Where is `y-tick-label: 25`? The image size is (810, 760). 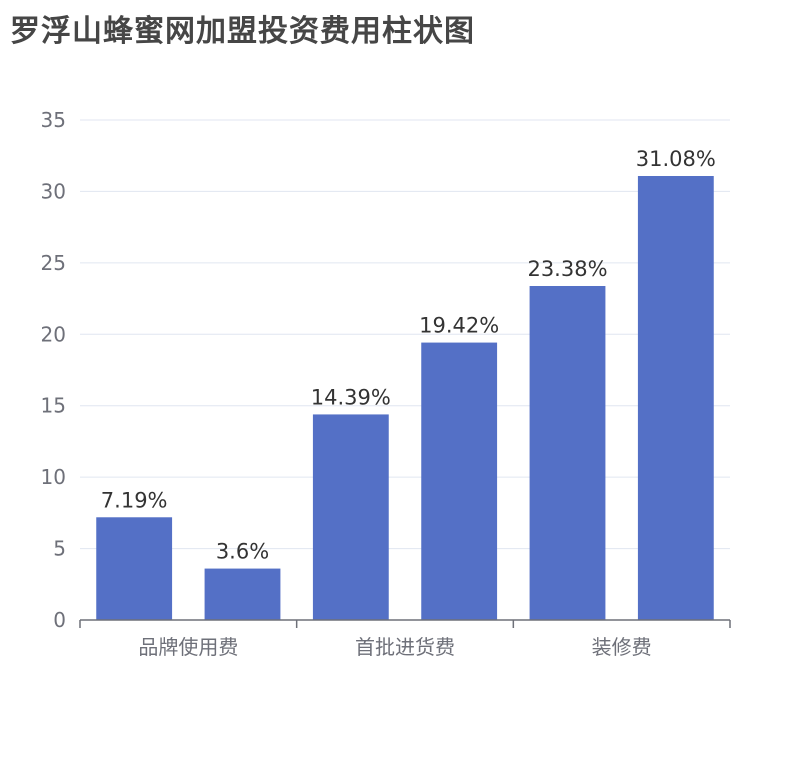 y-tick-label: 25 is located at coordinates (53, 263).